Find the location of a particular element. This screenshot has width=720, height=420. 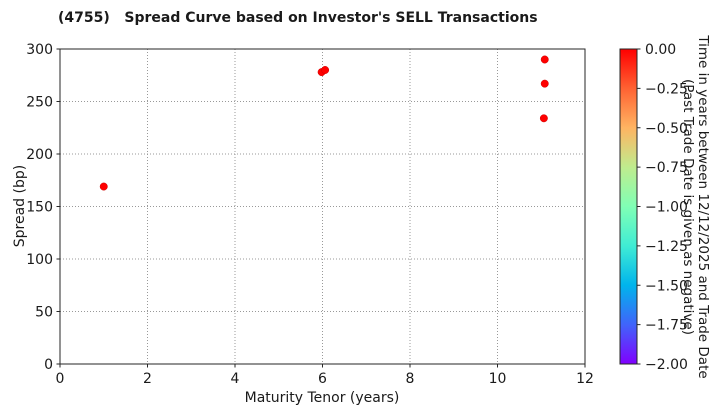

colorbar-tick-label: −1.25 is located at coordinates (666, 247).